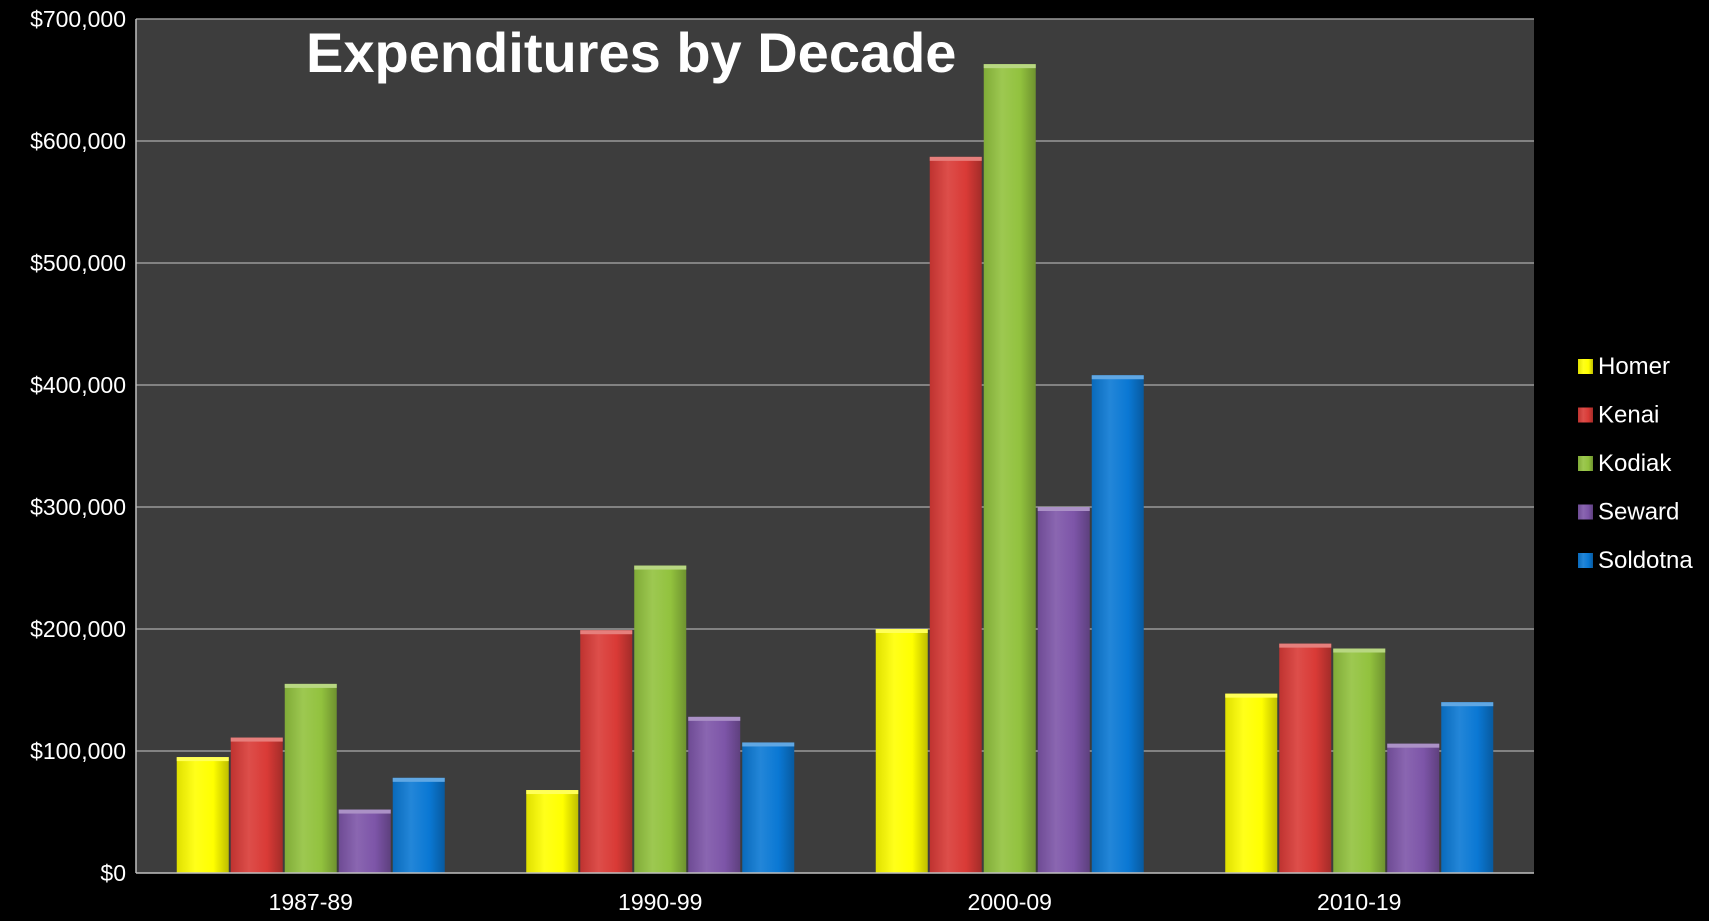 The width and height of the screenshot is (1709, 921). What do you see at coordinates (631, 52) in the screenshot?
I see `chart-title: Expenditures by Decade` at bounding box center [631, 52].